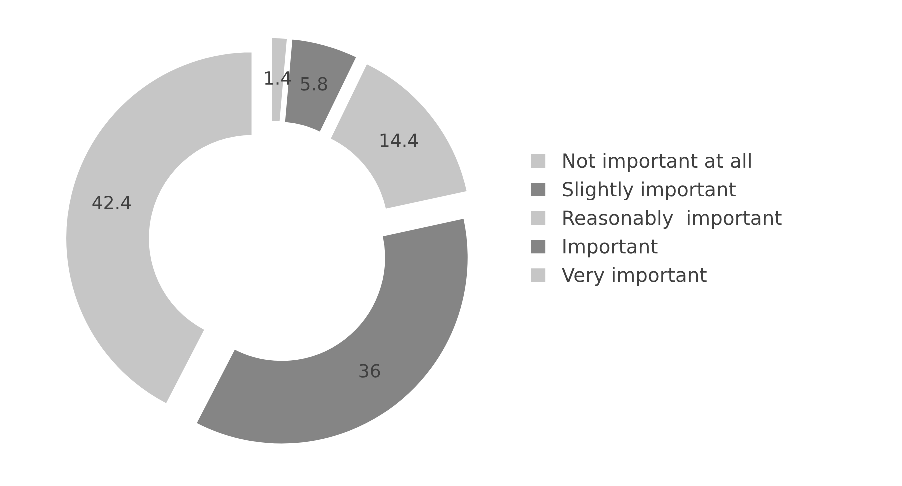  I want to click on legend-label: Reasonably important, so click(673, 220).